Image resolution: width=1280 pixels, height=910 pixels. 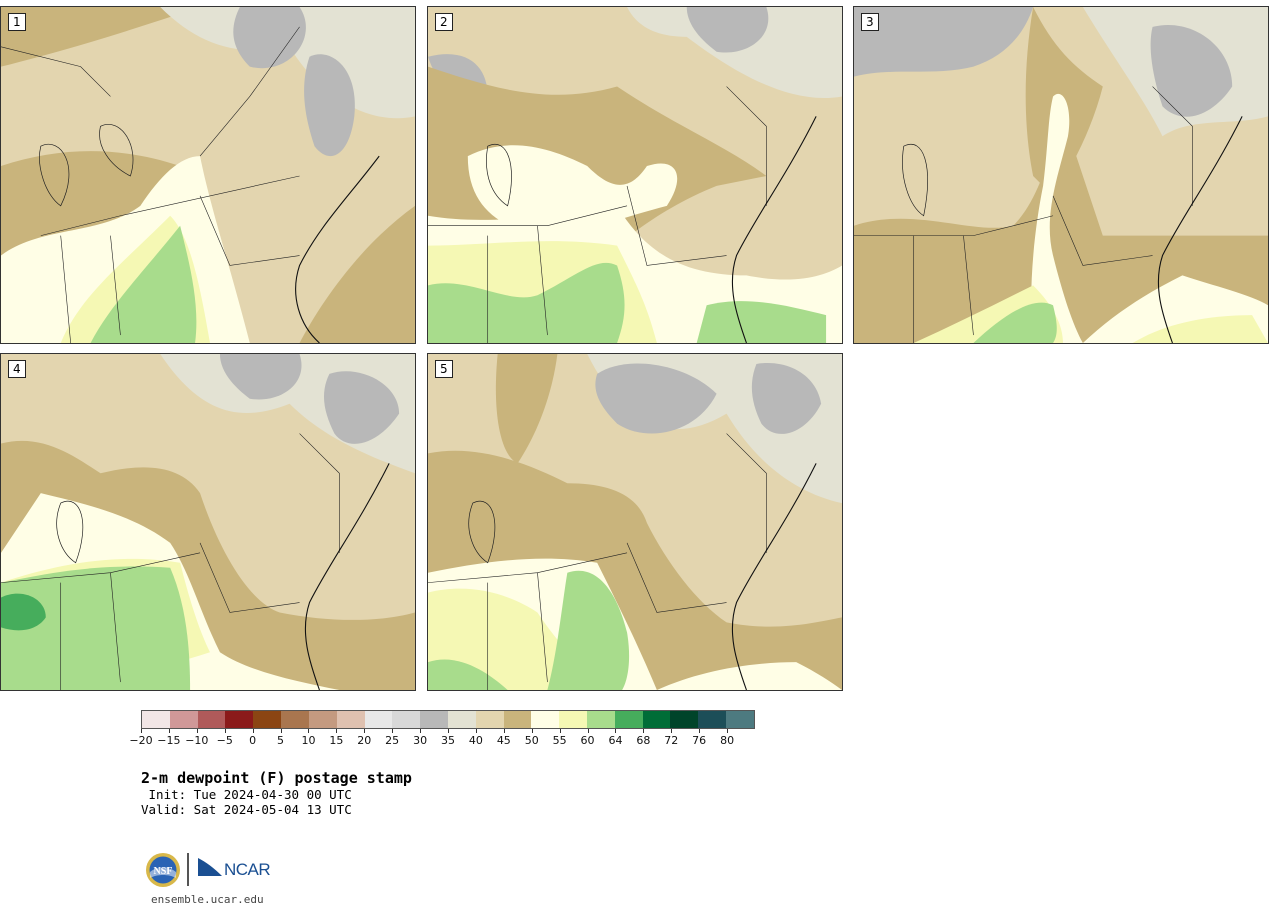 What do you see at coordinates (188, 869) in the screenshot?
I see `logo-divider` at bounding box center [188, 869].